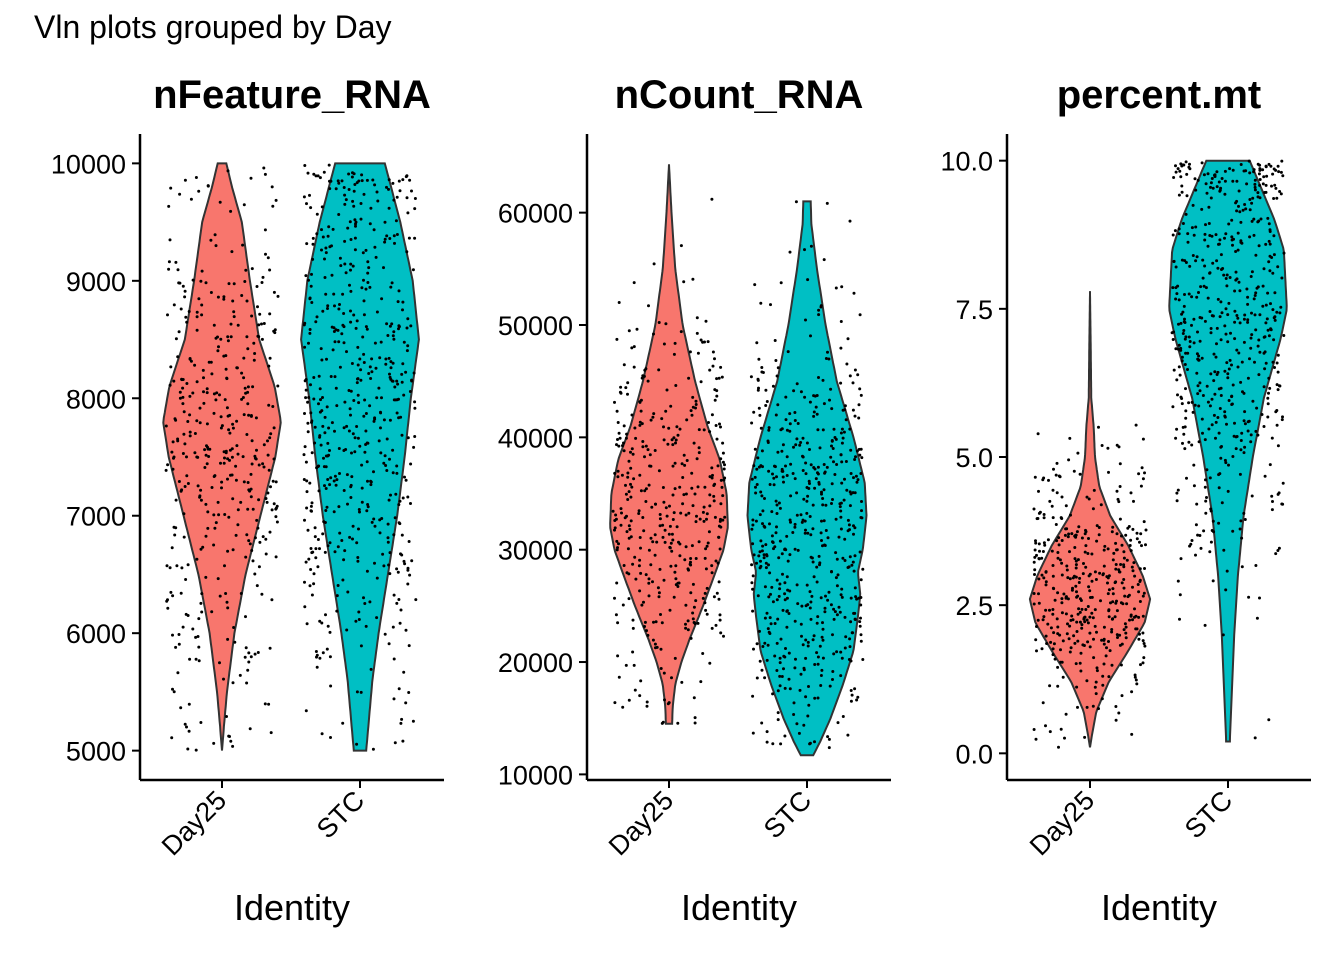 The image size is (1344, 960). I want to click on violin-body, so click(1228, 451).